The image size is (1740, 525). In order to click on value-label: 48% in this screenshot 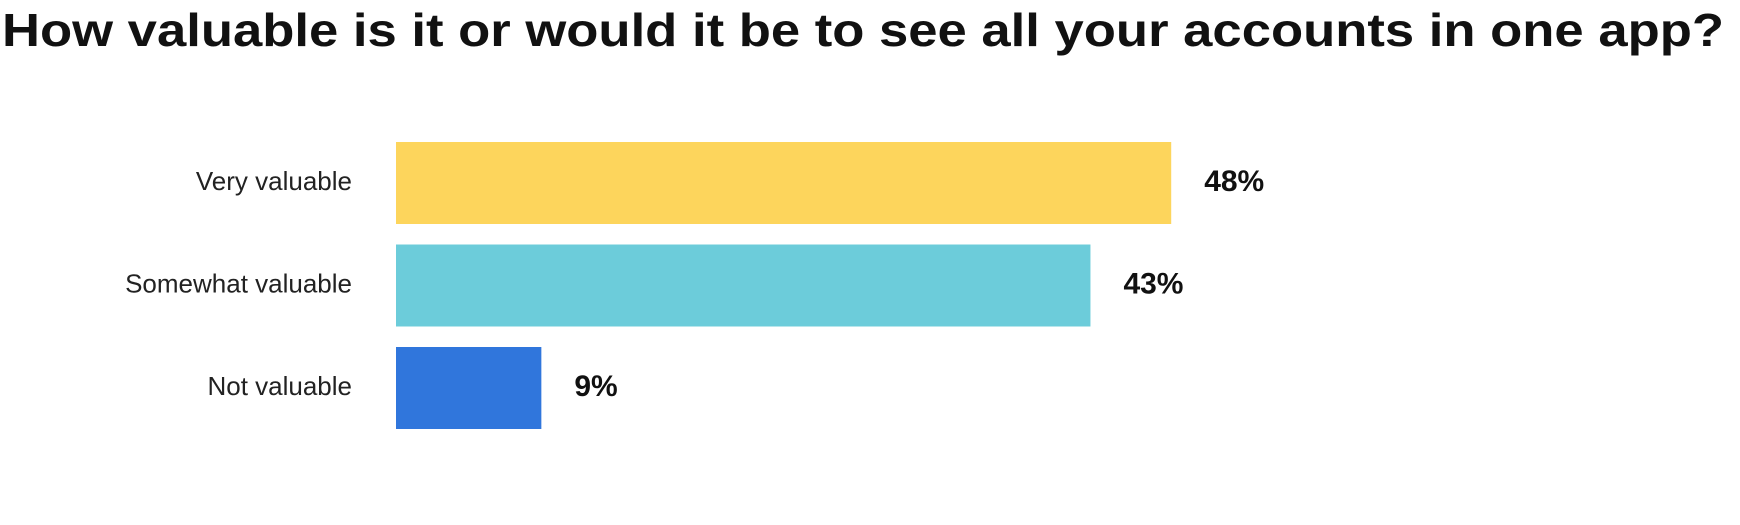, I will do `click(1234, 181)`.